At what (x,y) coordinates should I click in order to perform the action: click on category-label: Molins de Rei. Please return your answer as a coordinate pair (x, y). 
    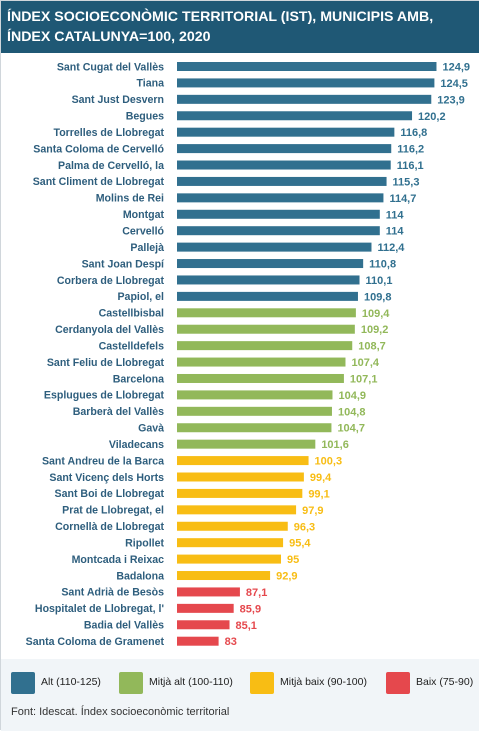
    Looking at the image, I should click on (130, 199).